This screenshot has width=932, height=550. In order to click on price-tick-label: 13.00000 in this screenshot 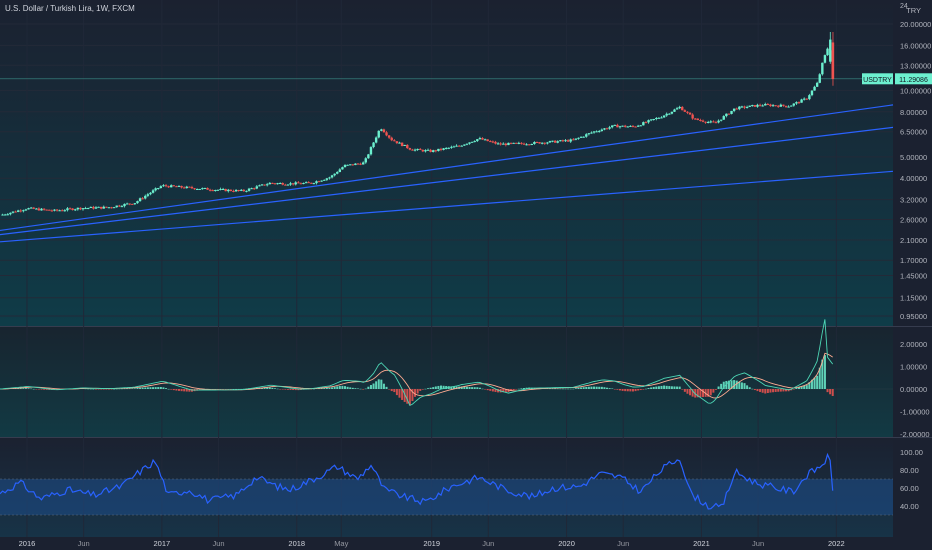, I will do `click(915, 65)`.